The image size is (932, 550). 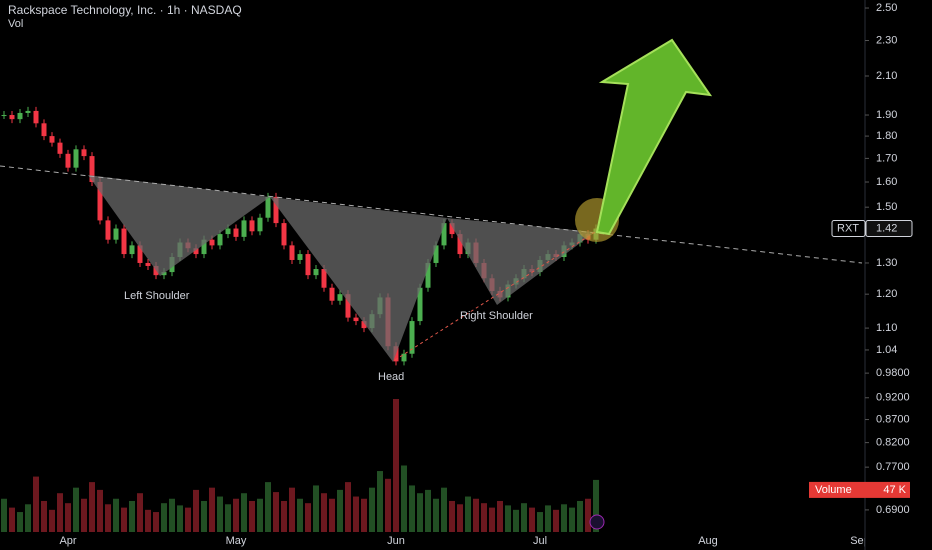 What do you see at coordinates (893, 467) in the screenshot?
I see `y-tick-label: 0.7700` at bounding box center [893, 467].